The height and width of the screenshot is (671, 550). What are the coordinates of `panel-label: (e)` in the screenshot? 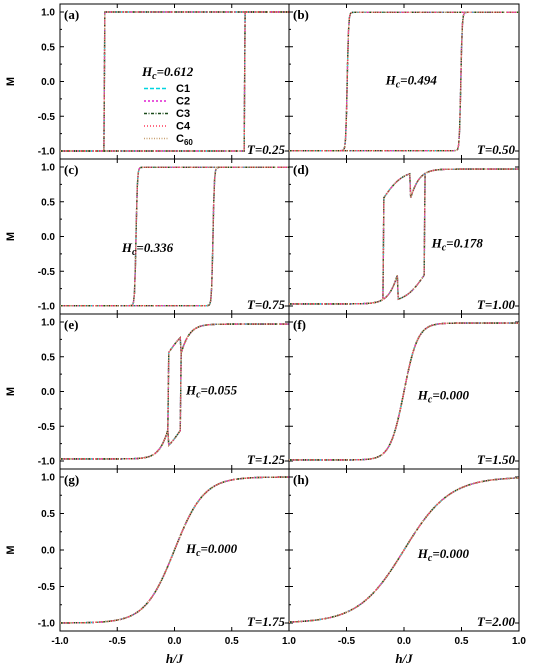 It's located at (71, 324).